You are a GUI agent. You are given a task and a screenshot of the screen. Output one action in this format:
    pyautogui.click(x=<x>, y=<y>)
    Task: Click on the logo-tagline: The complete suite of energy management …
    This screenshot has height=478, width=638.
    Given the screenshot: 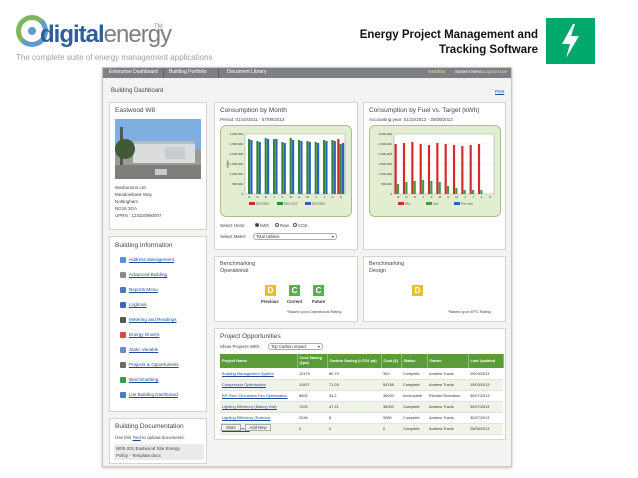 What is the action you would take?
    pyautogui.click(x=114, y=57)
    